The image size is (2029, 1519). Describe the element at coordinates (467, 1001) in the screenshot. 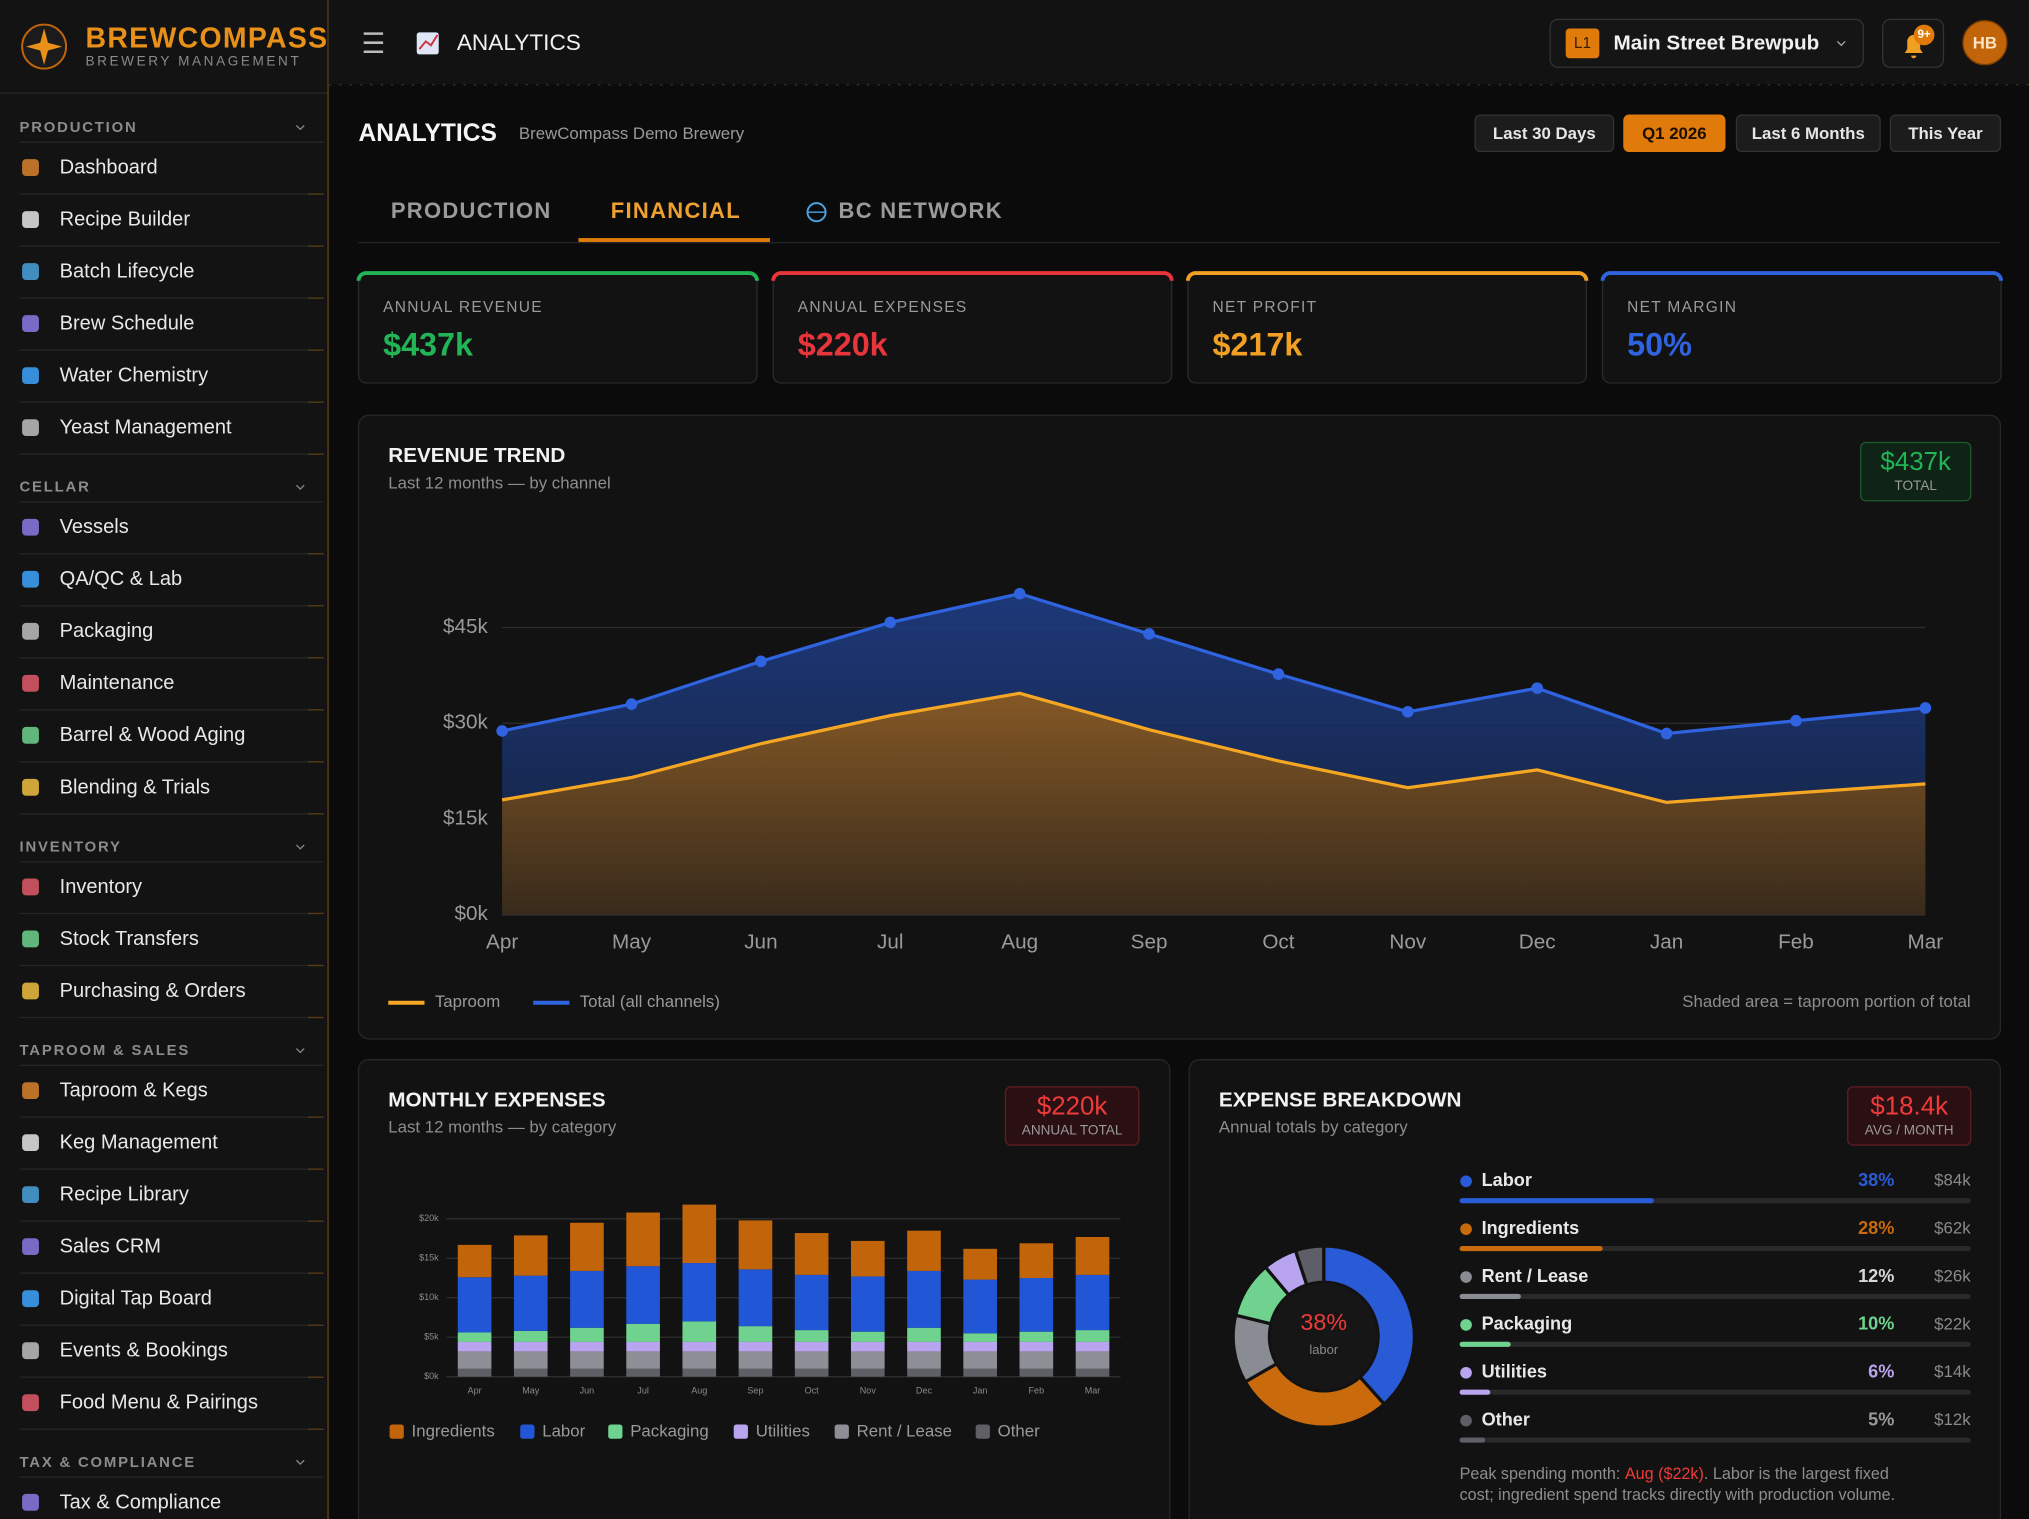

I see `legend-label: Taproom` at that location.